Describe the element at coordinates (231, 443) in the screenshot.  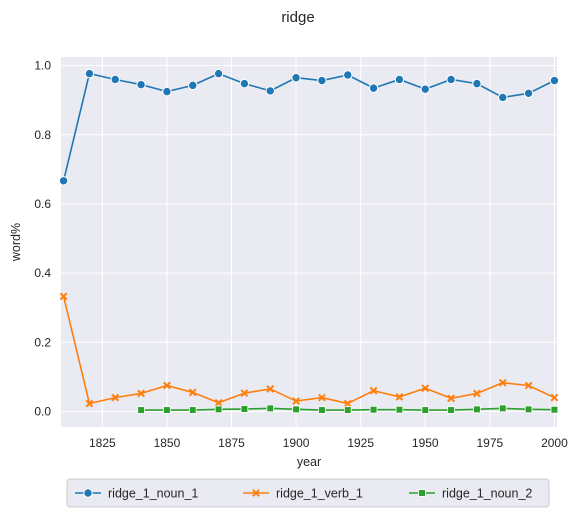
I see `x-tick-label: 1875` at that location.